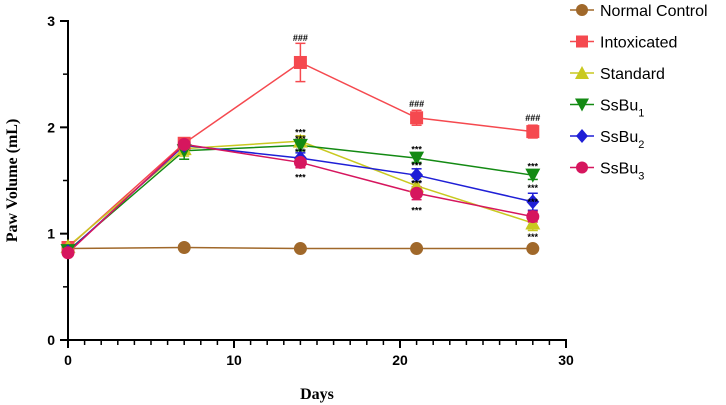  Describe the element at coordinates (654, 11) in the screenshot. I see `legend-label: Normal Control` at that location.